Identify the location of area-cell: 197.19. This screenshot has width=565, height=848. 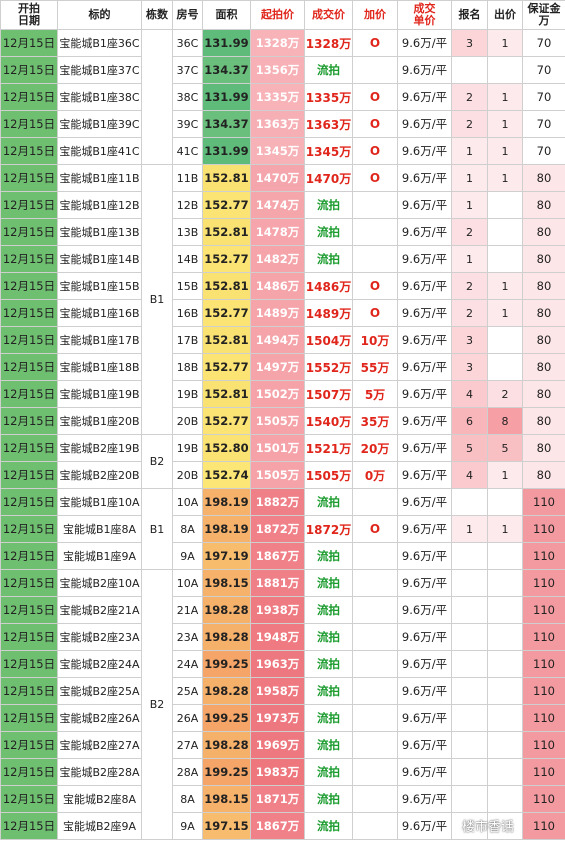
(226, 556).